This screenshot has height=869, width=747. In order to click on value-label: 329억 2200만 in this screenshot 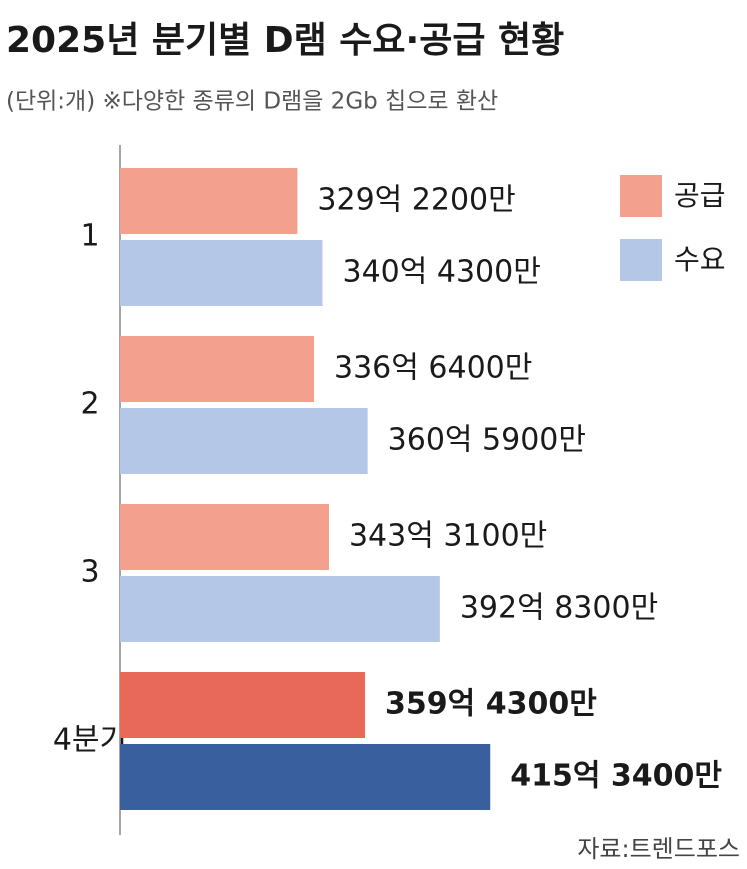, I will do `click(416, 200)`.